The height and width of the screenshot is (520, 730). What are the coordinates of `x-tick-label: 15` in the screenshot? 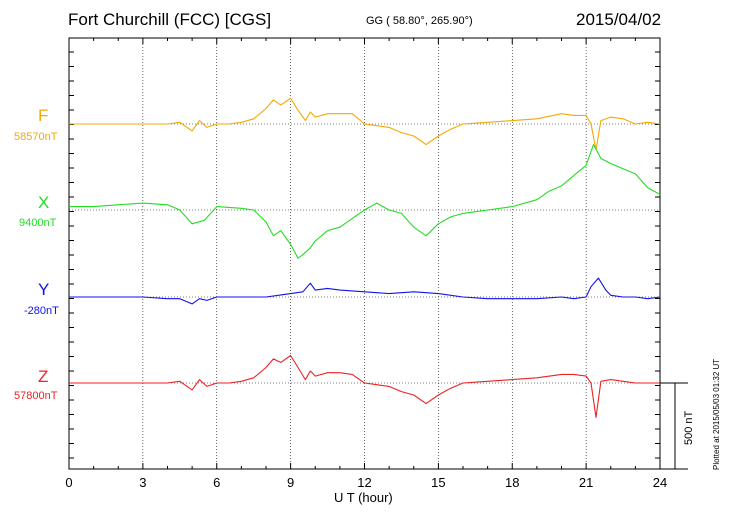 It's located at (438, 482).